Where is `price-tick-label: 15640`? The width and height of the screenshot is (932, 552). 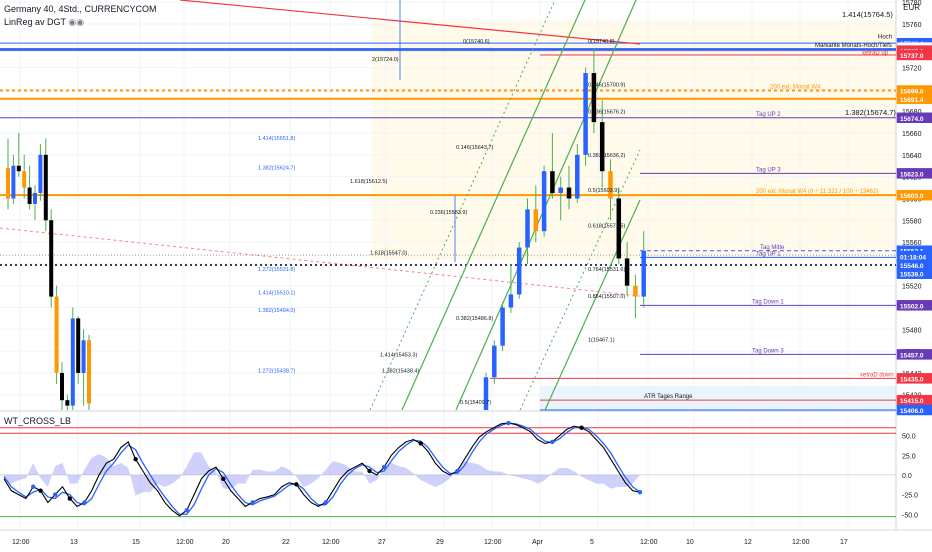
price-tick-label: 15640 is located at coordinates (912, 156).